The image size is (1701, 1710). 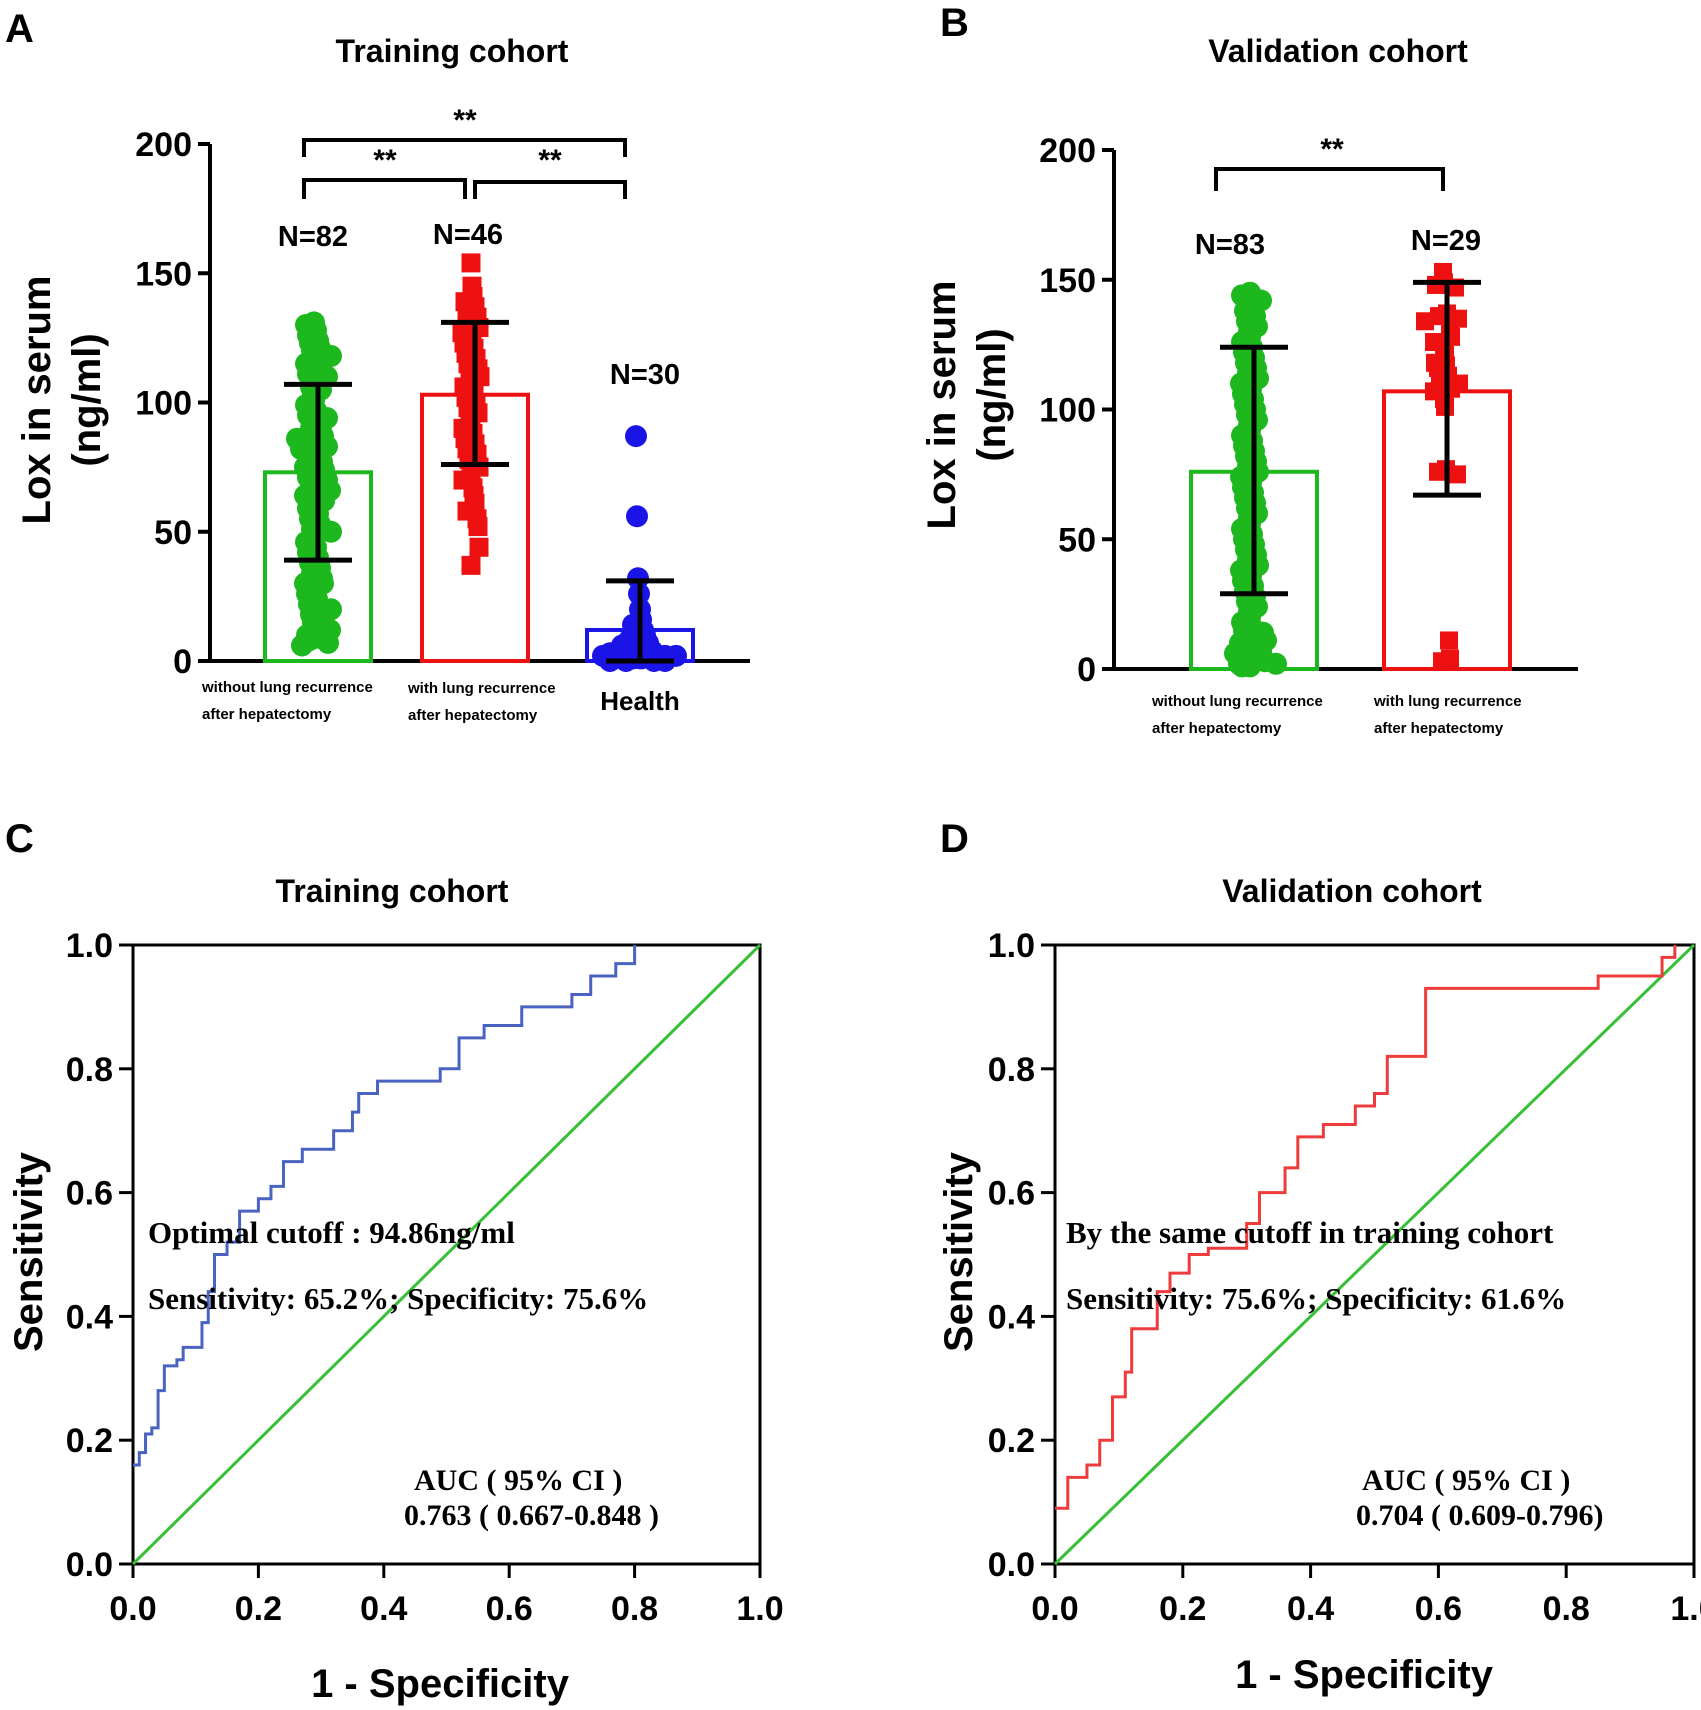 What do you see at coordinates (132, 1609) in the screenshot?
I see `C-xtick-label-0: 0.0` at bounding box center [132, 1609].